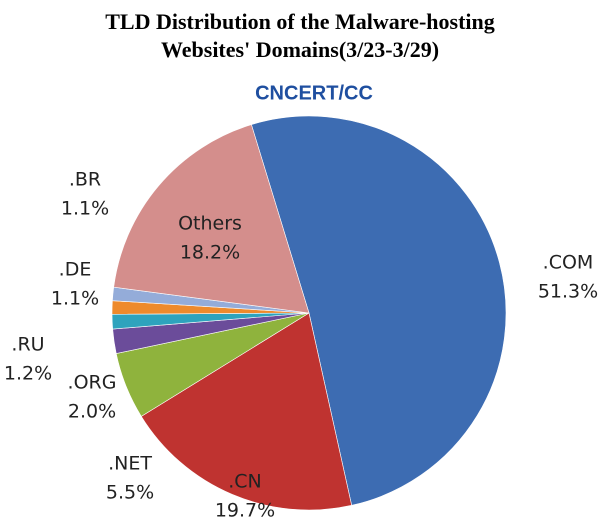  What do you see at coordinates (300, 49) in the screenshot?
I see `chart-title-line: Websites' Domains(3/23-3/29)` at bounding box center [300, 49].